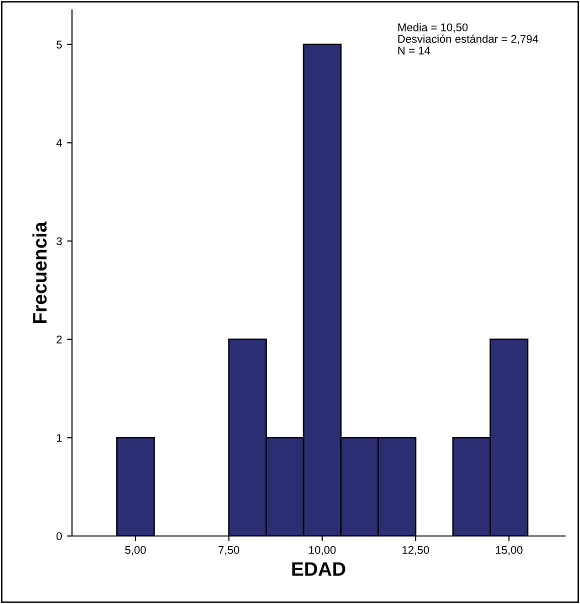 This screenshot has width=580, height=604. Describe the element at coordinates (135, 551) in the screenshot. I see `x-tick-label: 5,00` at that location.